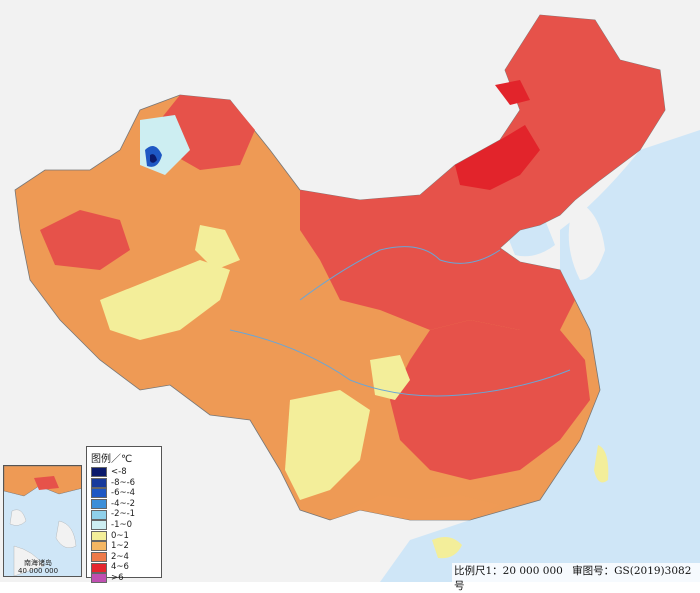 The width and height of the screenshot is (700, 593). What do you see at coordinates (490, 400) in the screenshot?
I see `east-hot-region` at bounding box center [490, 400].